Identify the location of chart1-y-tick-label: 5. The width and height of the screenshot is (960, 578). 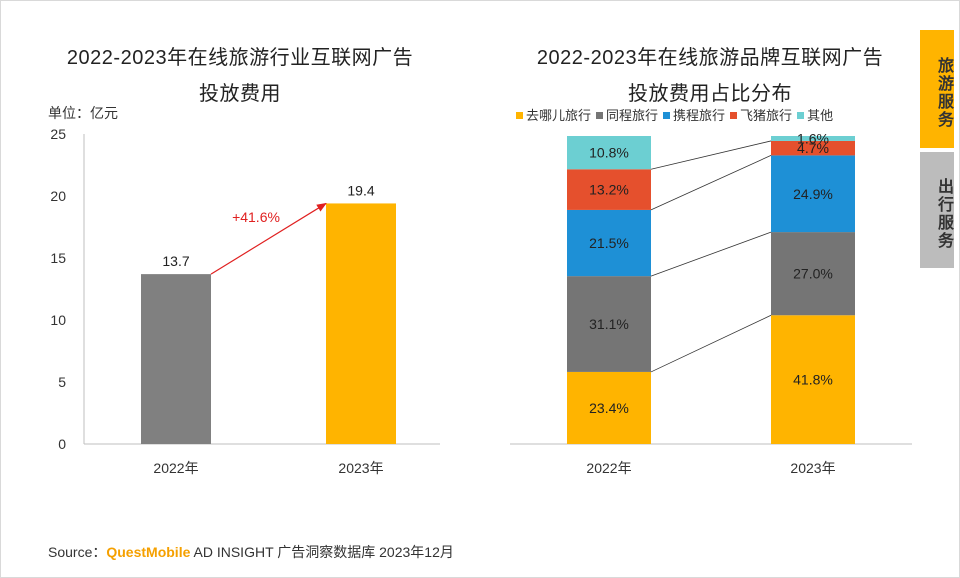
(62, 382).